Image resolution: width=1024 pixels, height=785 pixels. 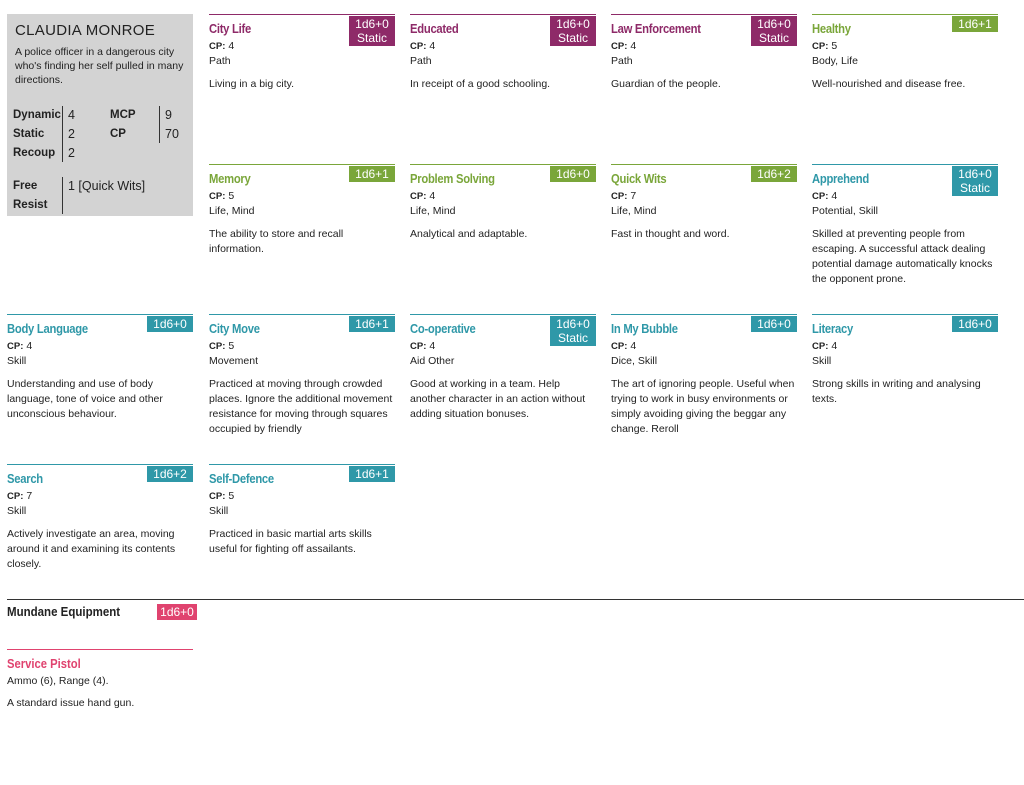 I want to click on dynamic-value: 4, so click(x=71, y=115).